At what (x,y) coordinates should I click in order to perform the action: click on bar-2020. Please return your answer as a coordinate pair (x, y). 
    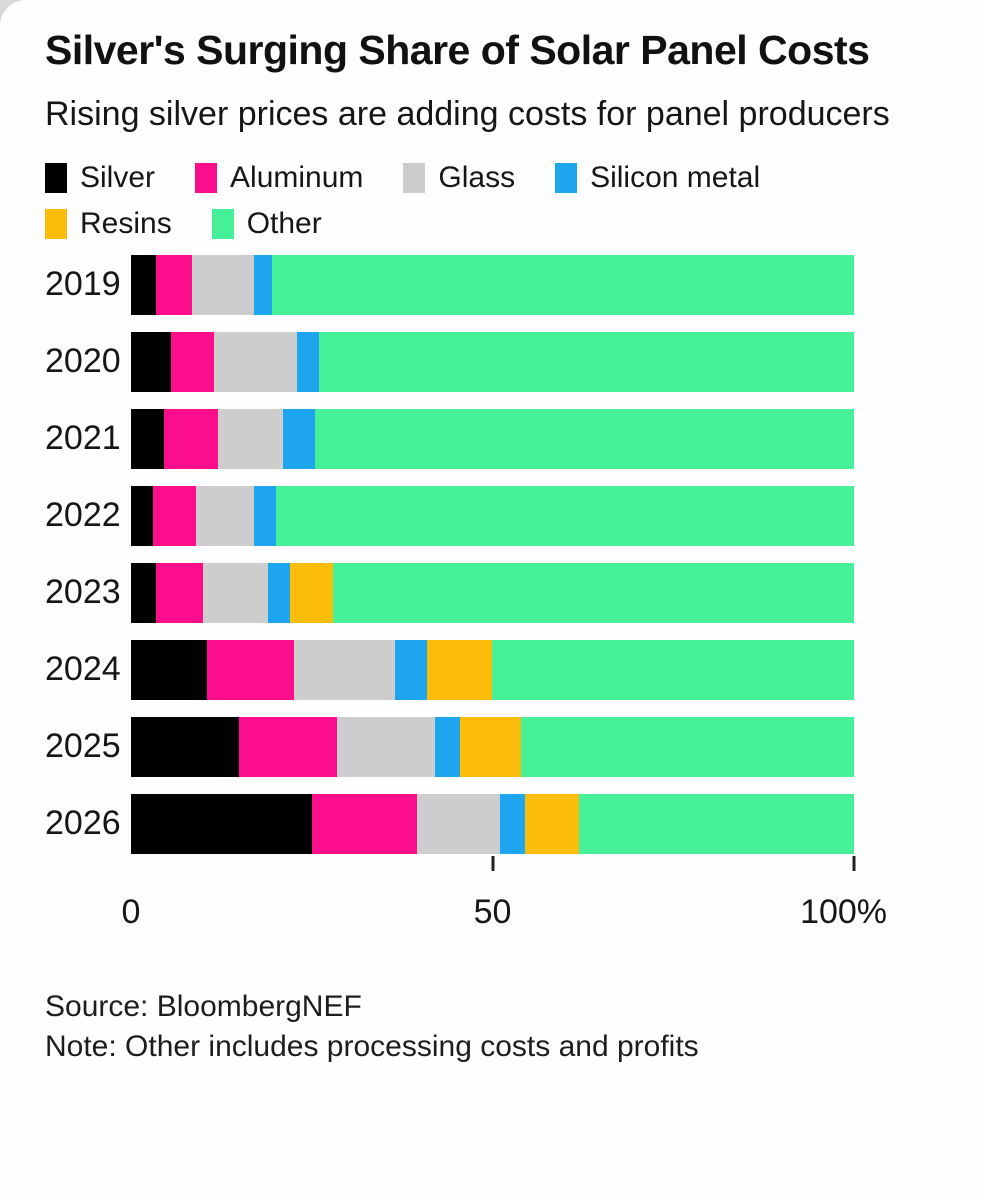
    Looking at the image, I should click on (492, 361).